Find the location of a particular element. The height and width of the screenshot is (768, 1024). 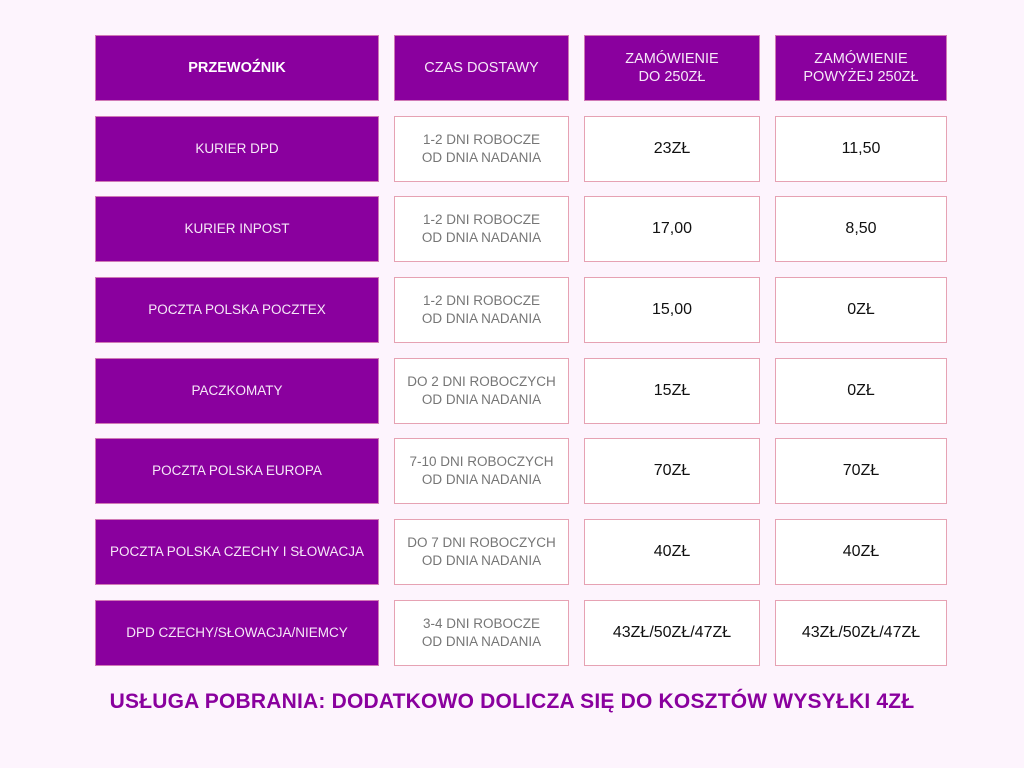

price-over-250: 70ZŁ is located at coordinates (861, 470).